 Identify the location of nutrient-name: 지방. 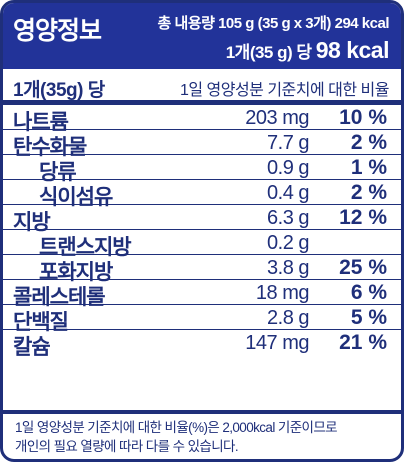
(32, 222).